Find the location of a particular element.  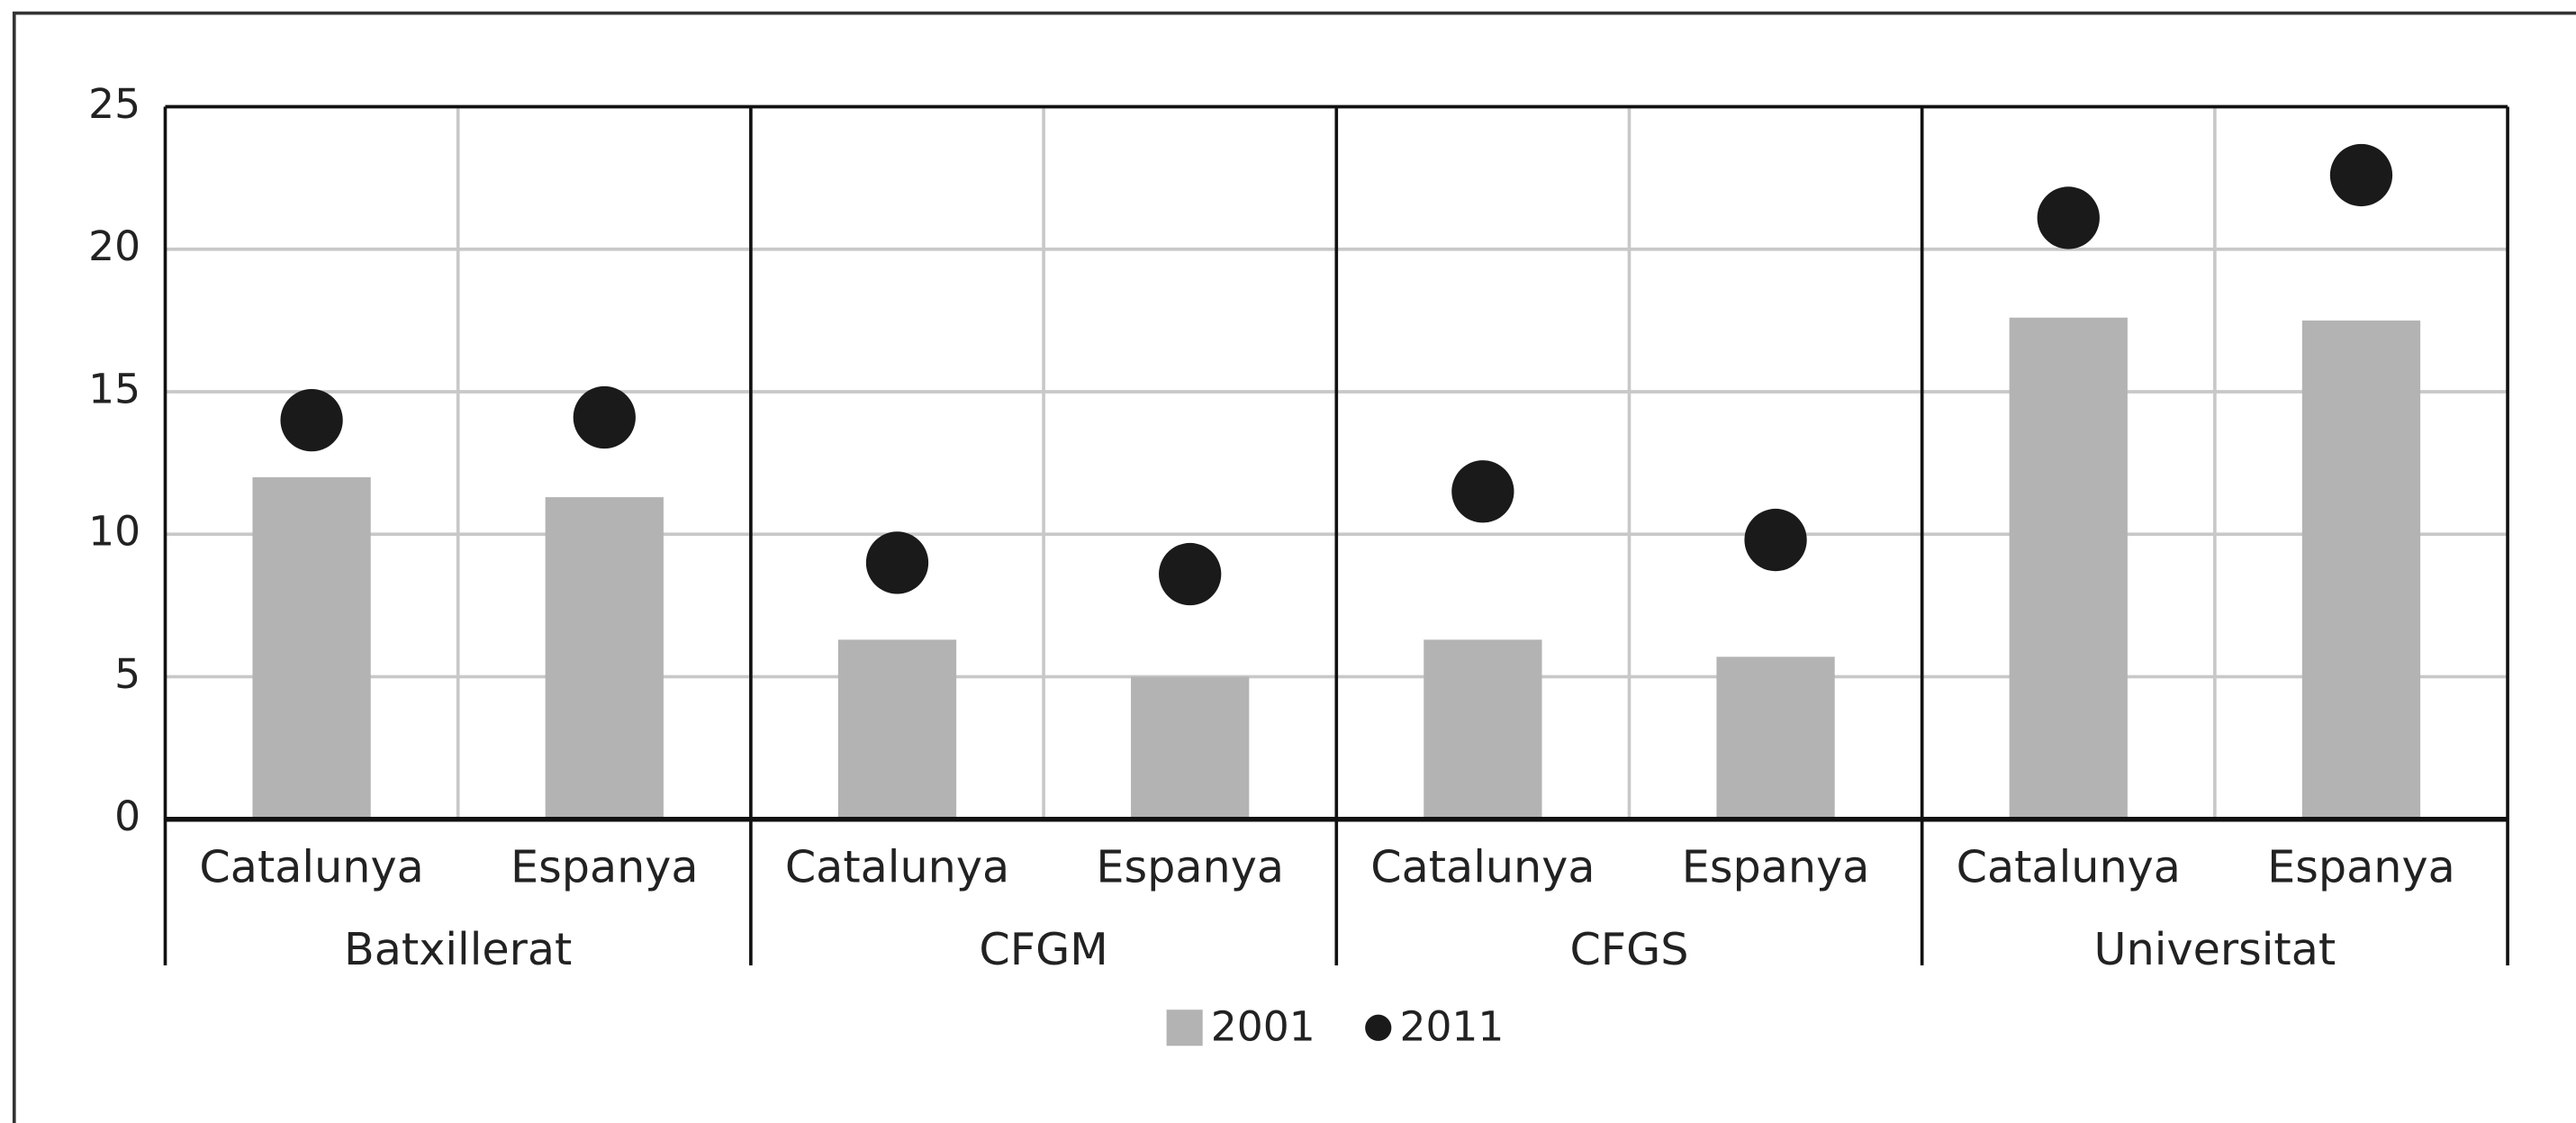

y-tick-label: 25 is located at coordinates (114, 104).